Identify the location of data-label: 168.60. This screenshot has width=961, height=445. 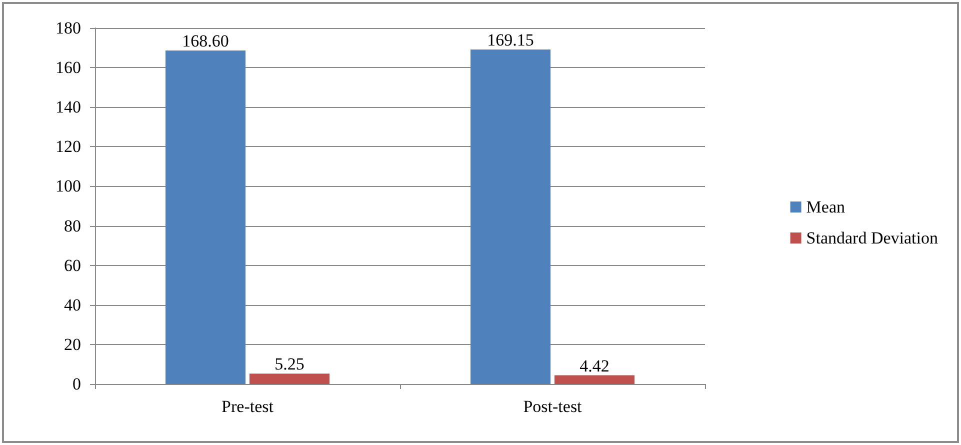
(205, 41).